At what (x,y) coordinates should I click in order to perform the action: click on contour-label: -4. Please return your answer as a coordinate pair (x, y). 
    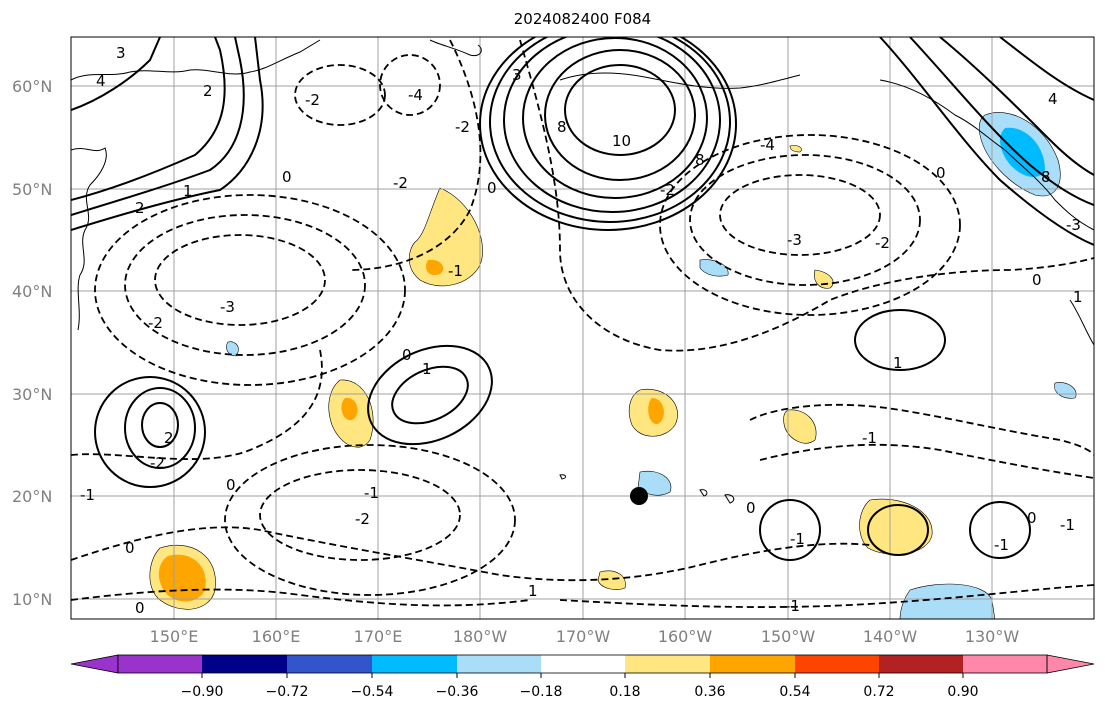
    Looking at the image, I should click on (767, 145).